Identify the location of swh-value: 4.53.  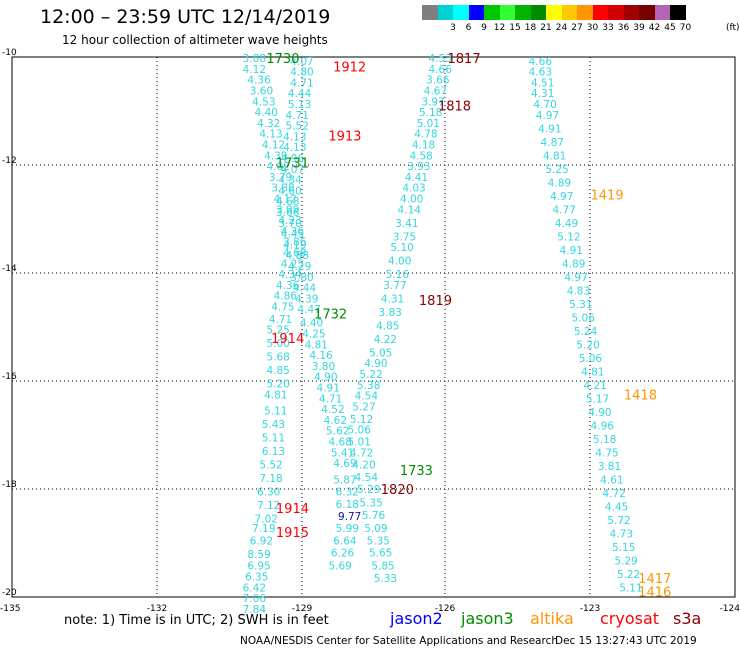
(263, 102).